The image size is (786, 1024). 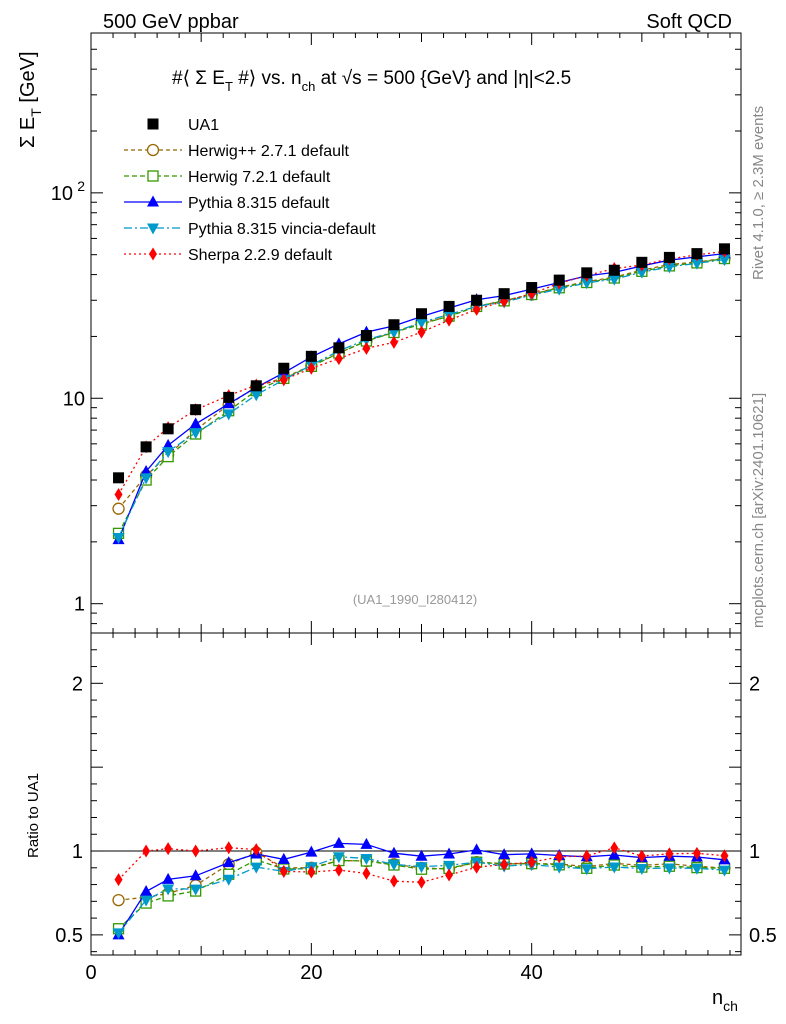 What do you see at coordinates (90, 973) in the screenshot?
I see `x-tick-label: 0` at bounding box center [90, 973].